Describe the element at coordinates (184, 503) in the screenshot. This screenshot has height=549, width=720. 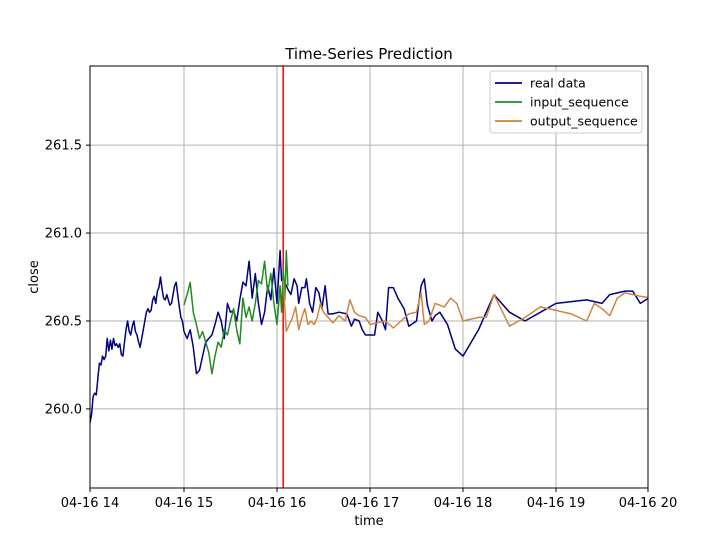
I see `x-tick-label: 04-16 15` at that location.